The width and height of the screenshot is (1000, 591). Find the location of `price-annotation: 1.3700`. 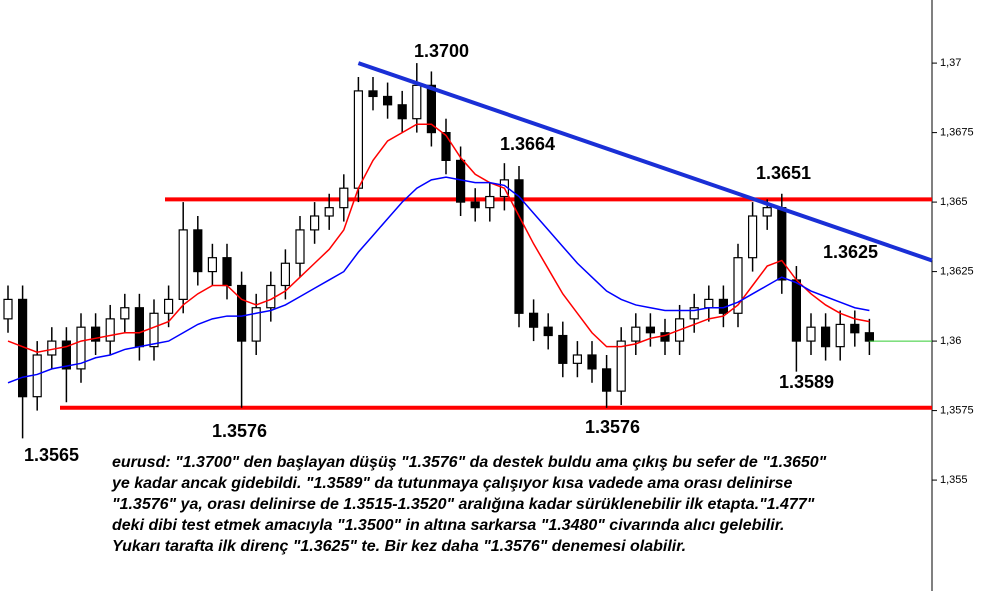

price-annotation: 1.3700 is located at coordinates (441, 51).